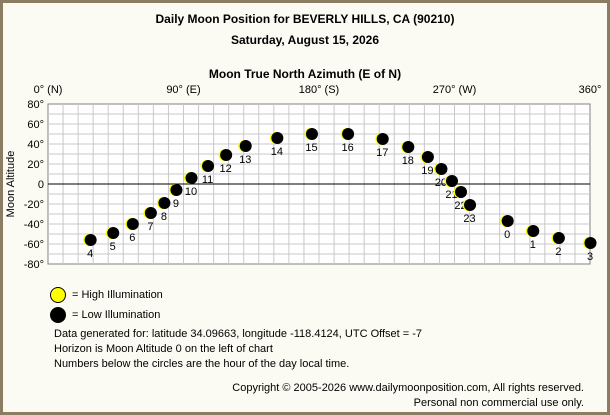  I want to click on y-tick-label: 80°, so click(35, 105).